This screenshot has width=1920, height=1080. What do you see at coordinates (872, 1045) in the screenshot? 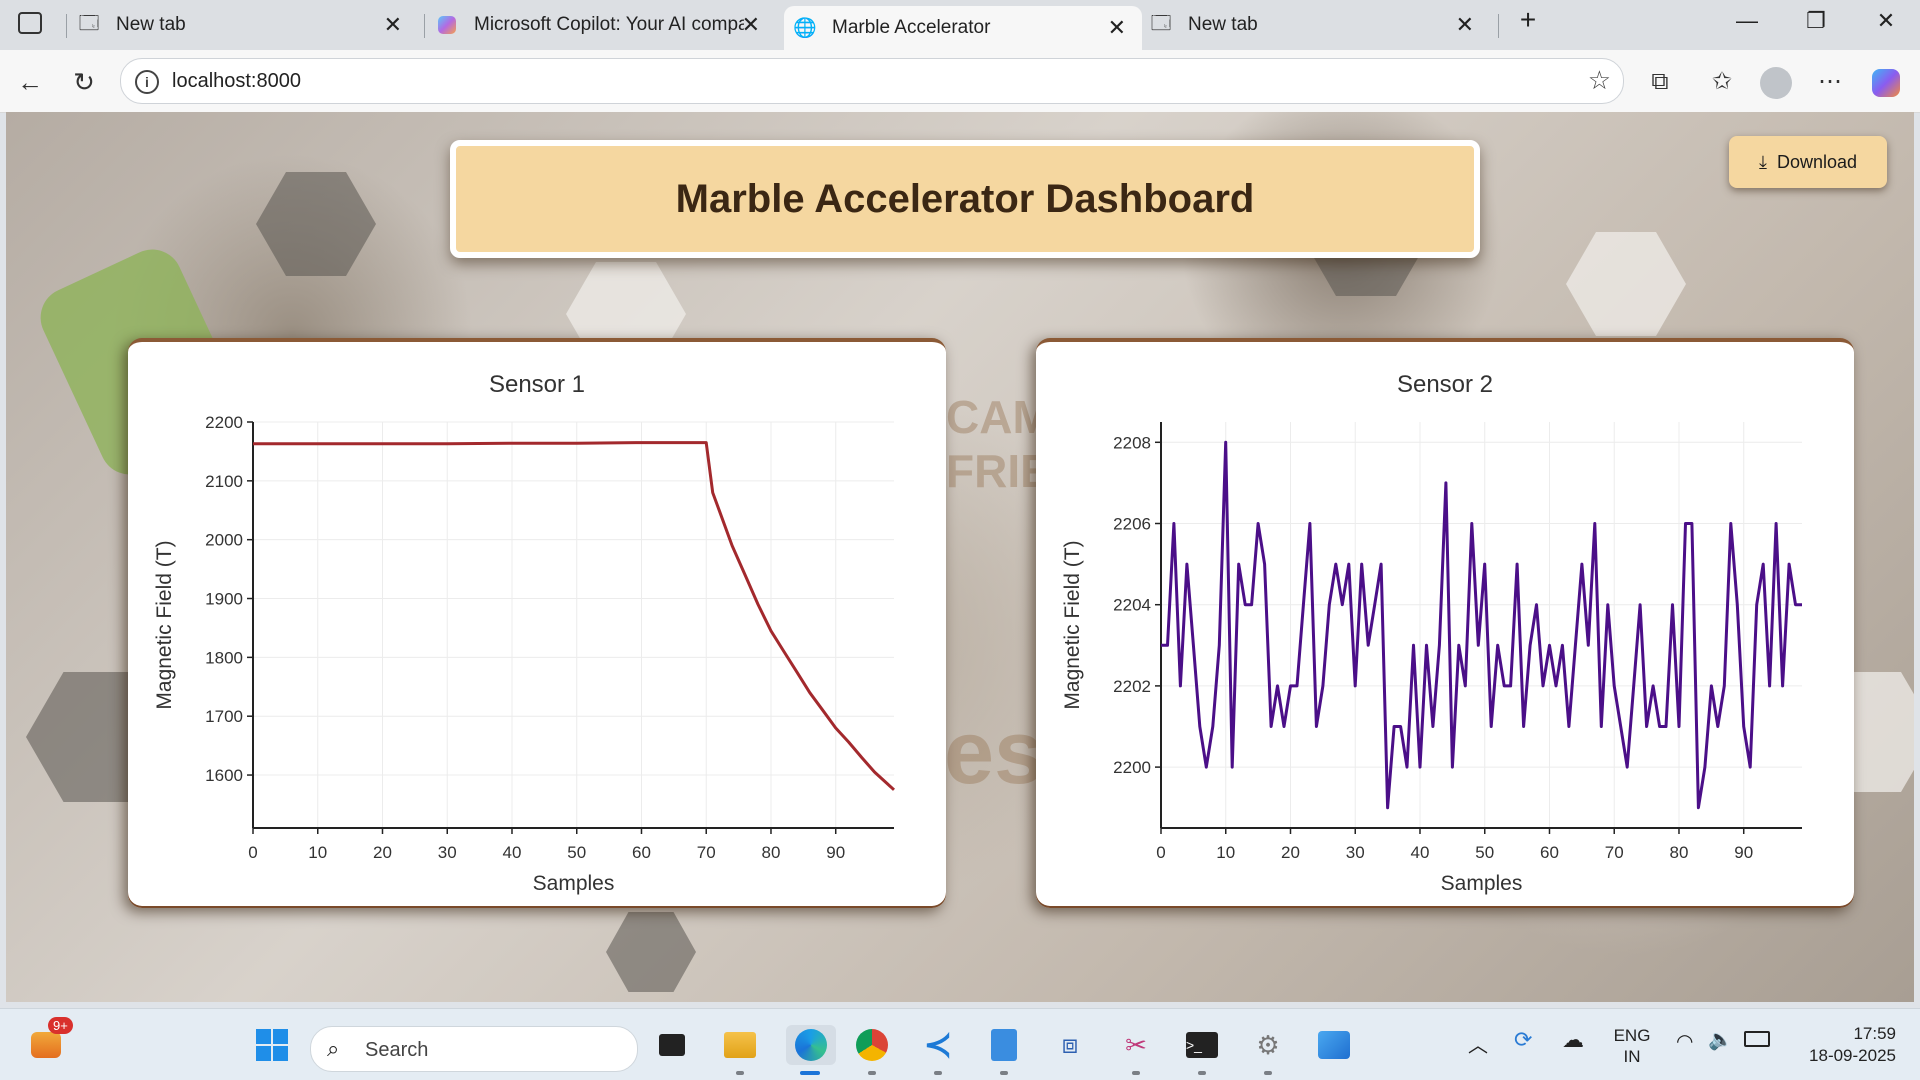
I see `chrome-icon` at bounding box center [872, 1045].